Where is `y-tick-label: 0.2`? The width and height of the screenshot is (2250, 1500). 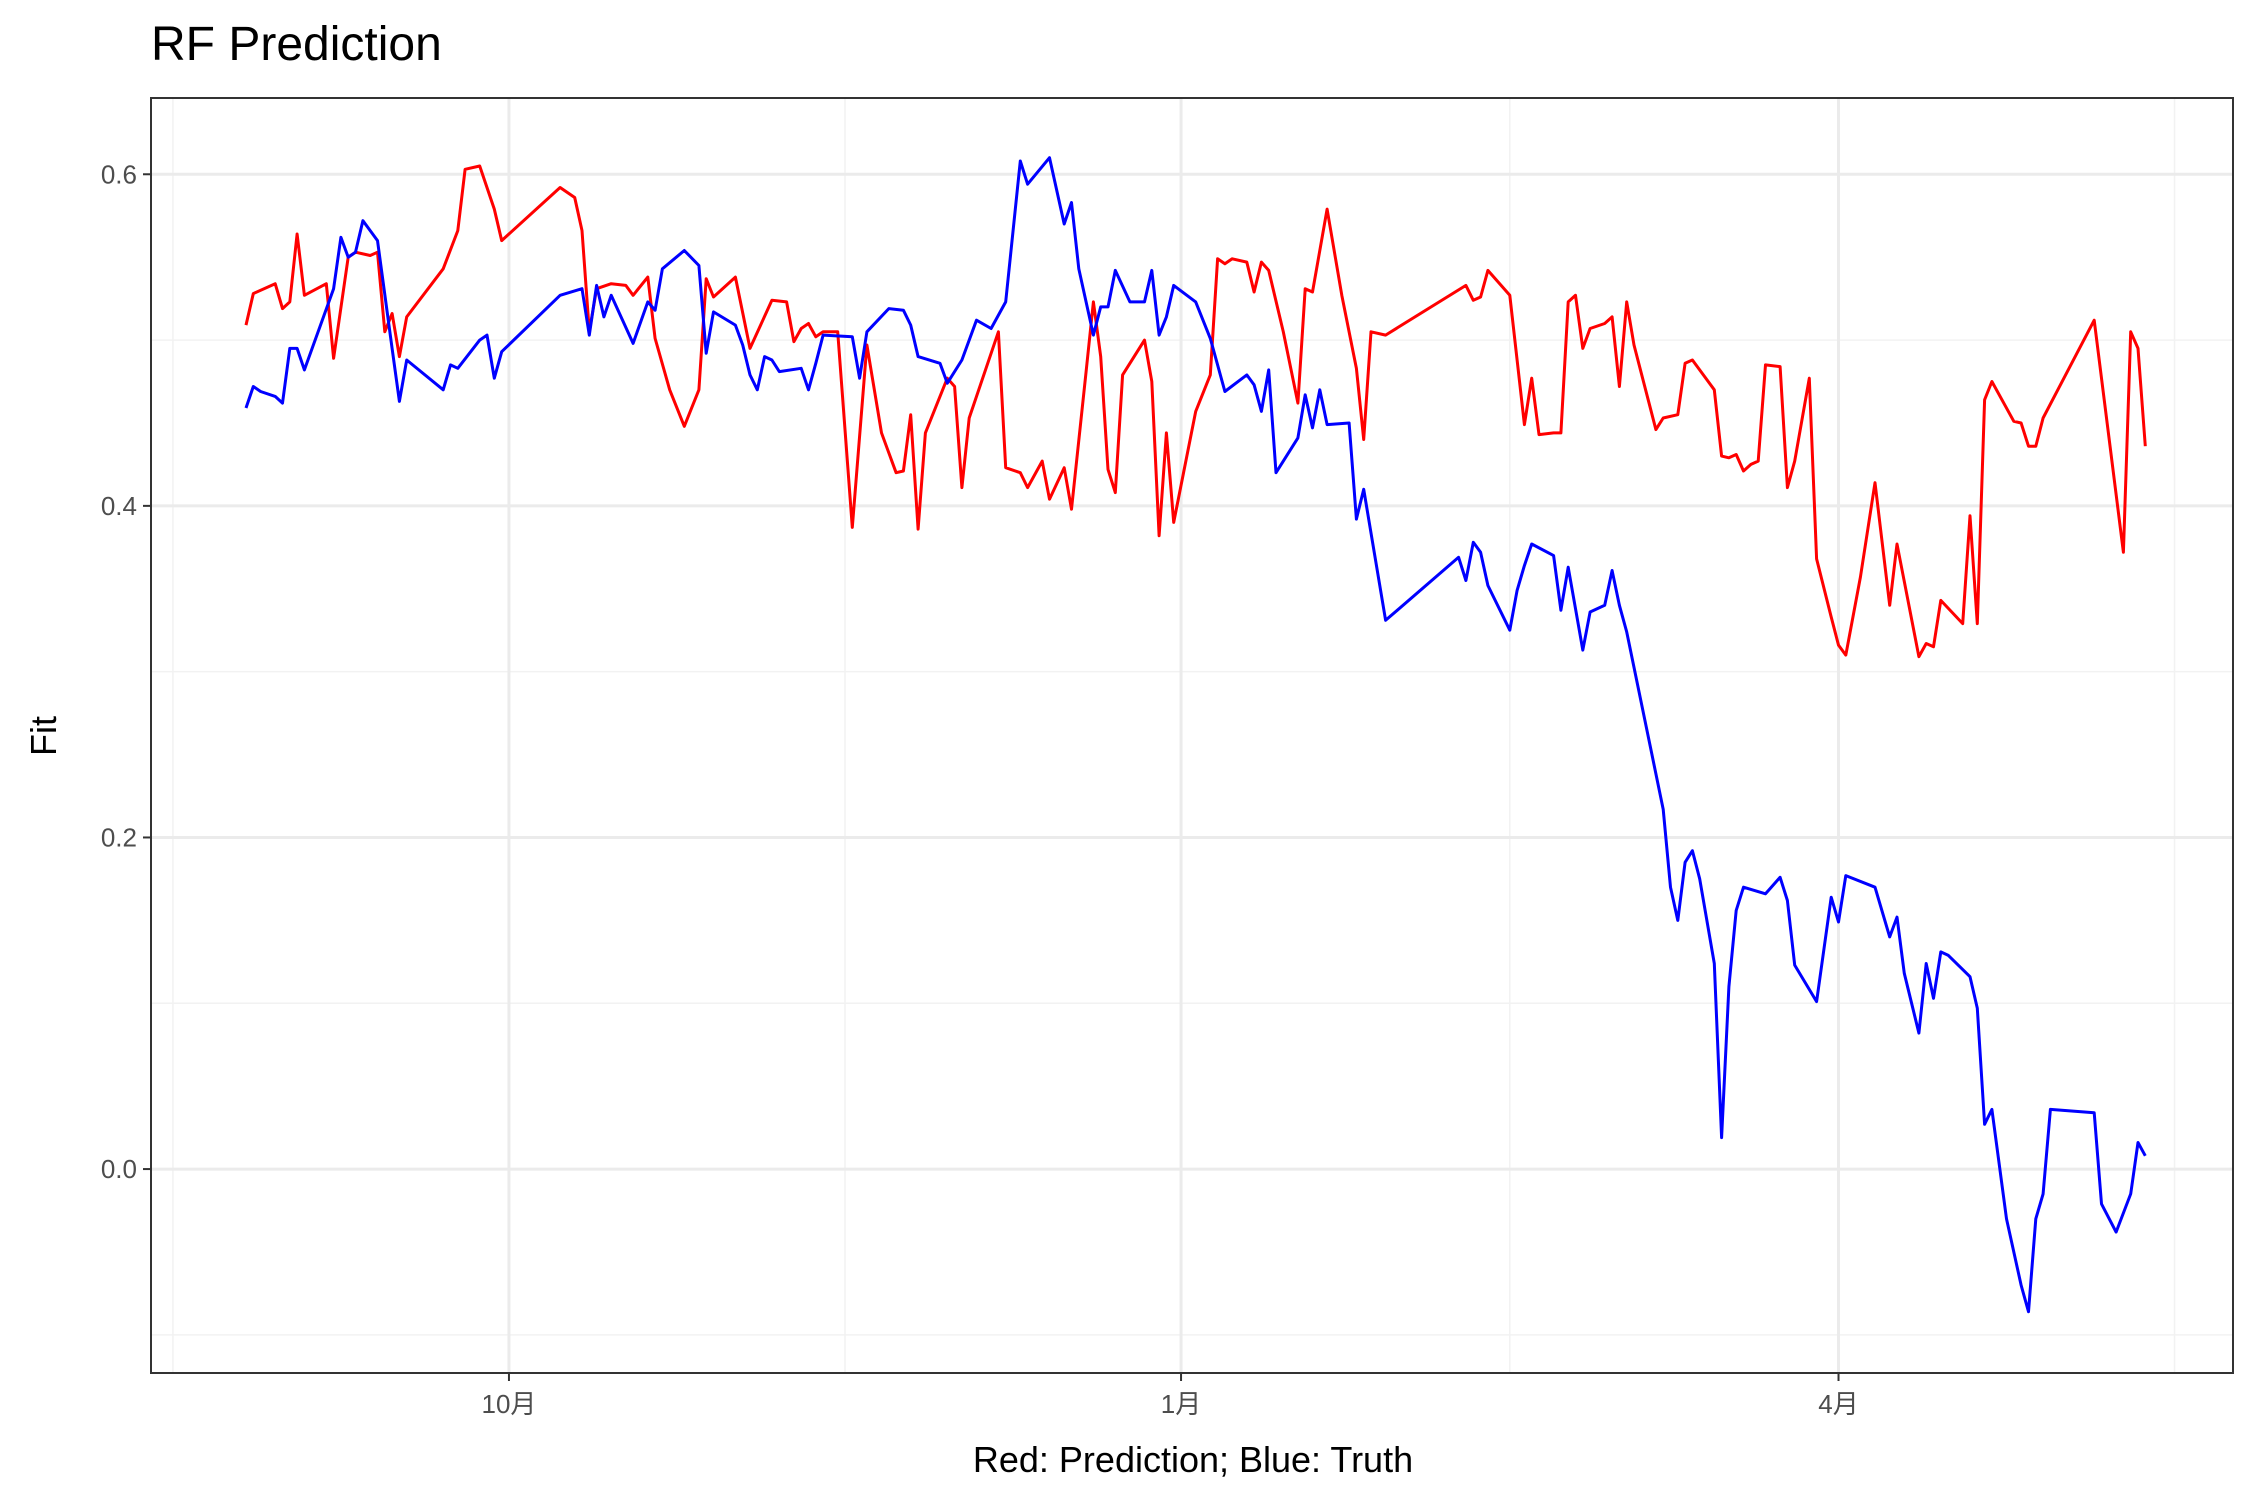 y-tick-label: 0.2 is located at coordinates (119, 837).